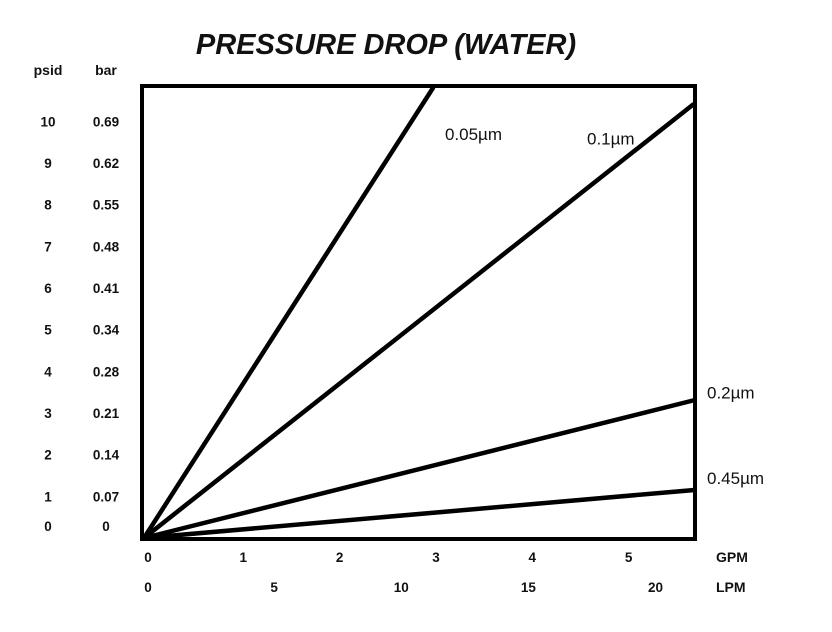  I want to click on y-axis-unit-bar: bar, so click(106, 70).